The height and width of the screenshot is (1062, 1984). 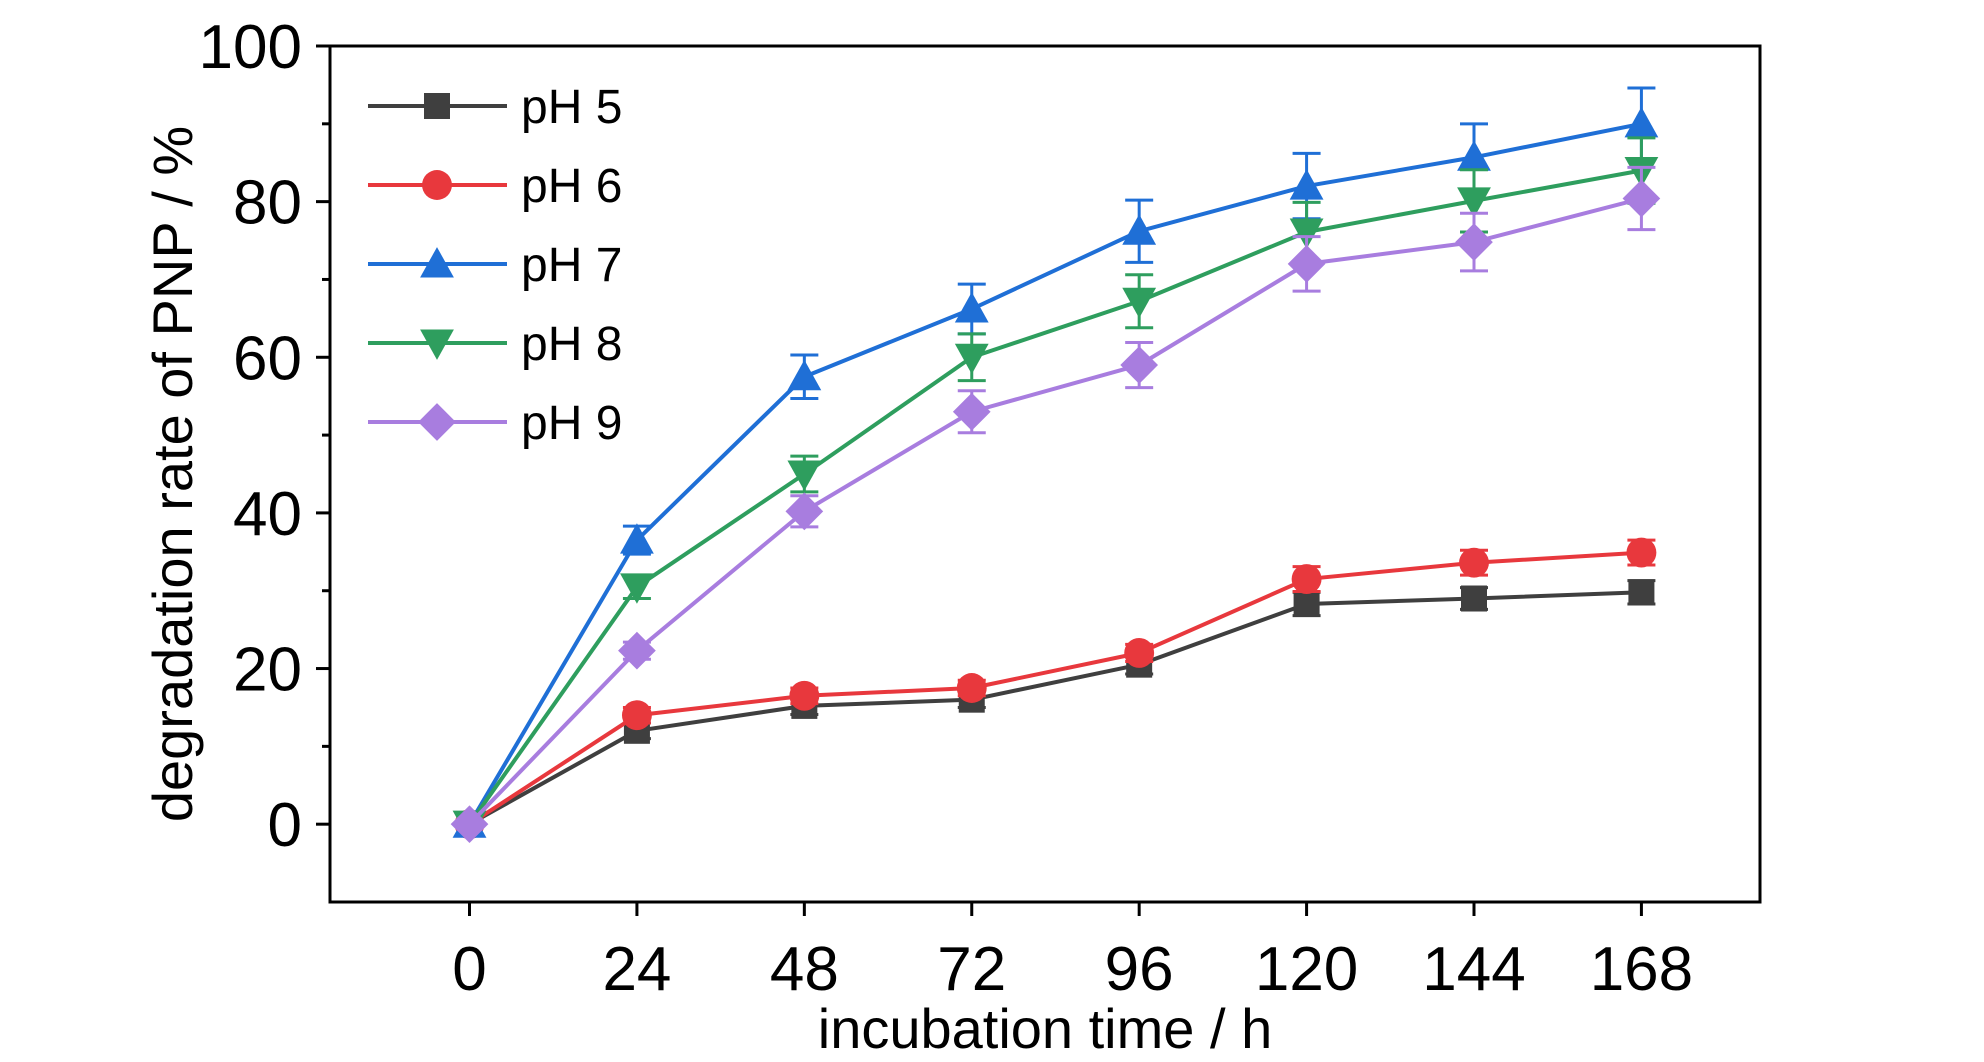 What do you see at coordinates (495, 423) in the screenshot?
I see `legend-item: pH 9` at bounding box center [495, 423].